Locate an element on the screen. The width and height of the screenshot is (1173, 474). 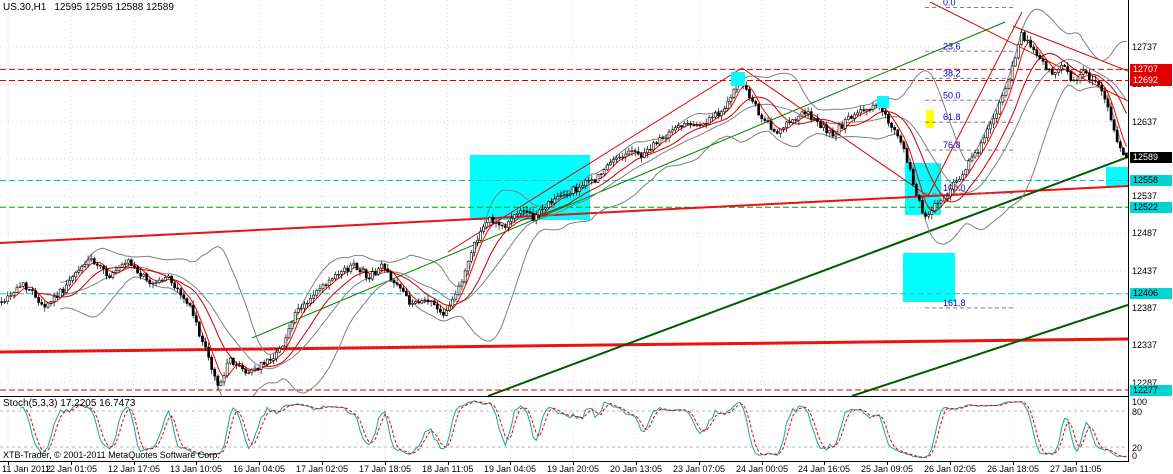
time-label: 24 Jan 00:05 is located at coordinates (762, 469).